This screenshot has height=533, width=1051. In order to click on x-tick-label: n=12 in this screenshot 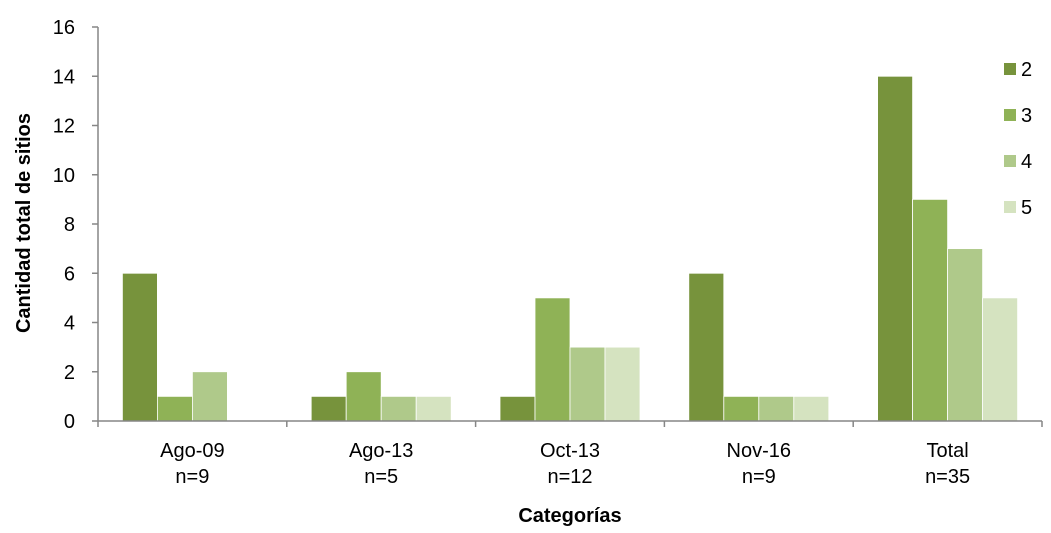, I will do `click(569, 477)`.